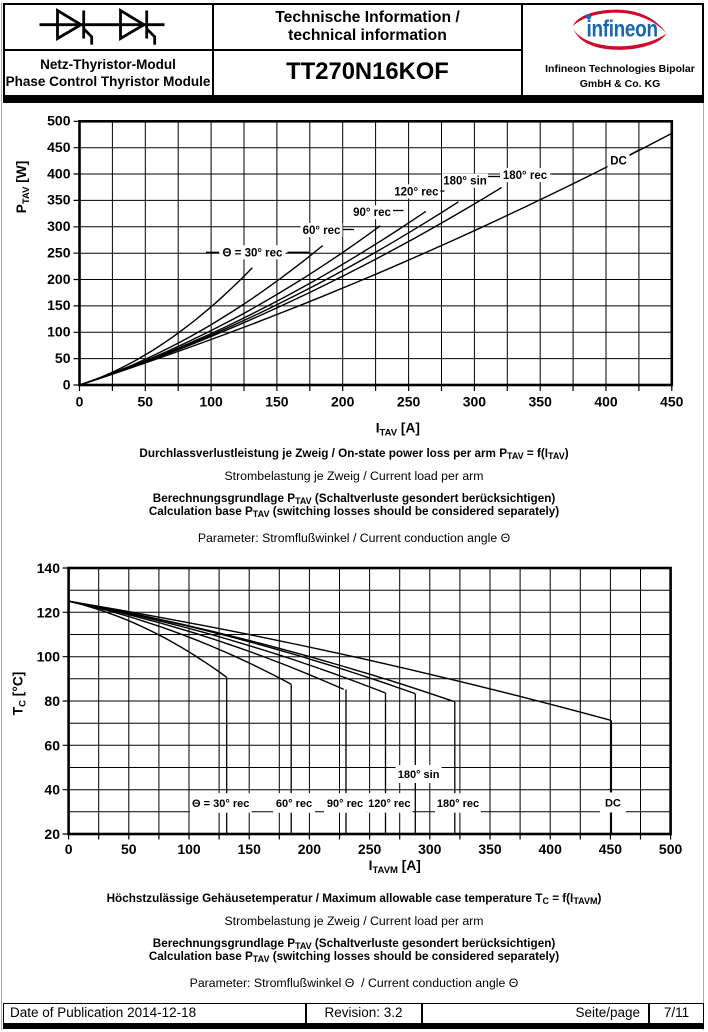 The width and height of the screenshot is (708, 1032). Describe the element at coordinates (52, 834) in the screenshot. I see `svg-text: 20` at that location.